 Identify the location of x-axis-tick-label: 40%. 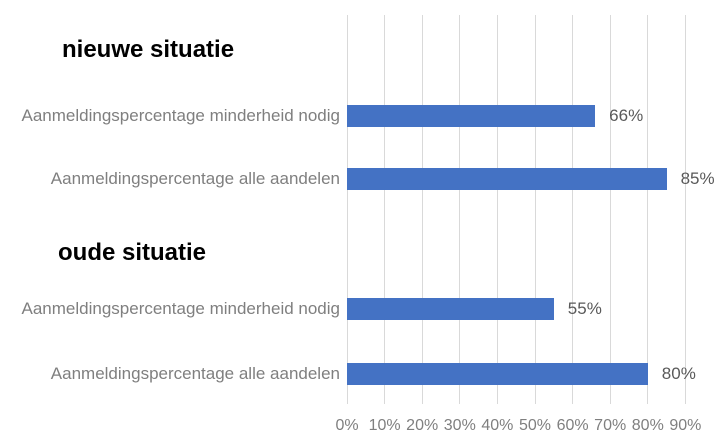
(497, 425).